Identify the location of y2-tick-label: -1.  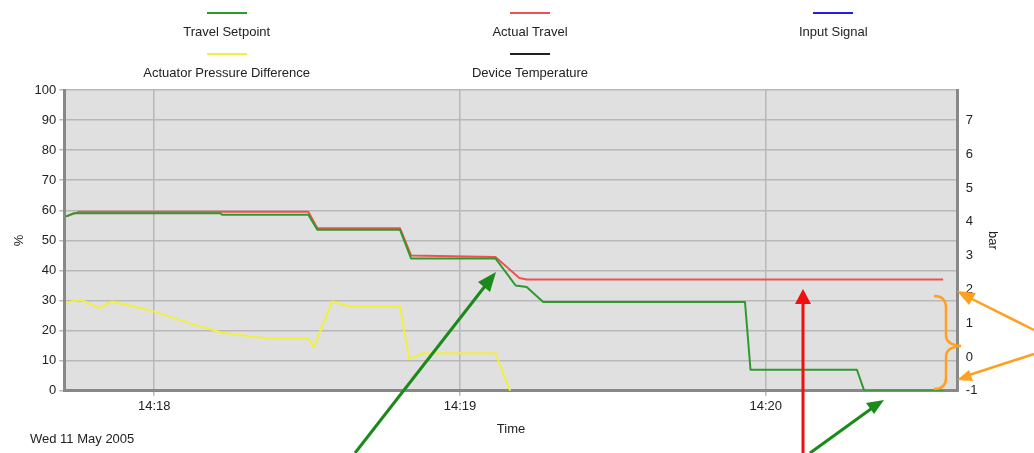
(971, 390).